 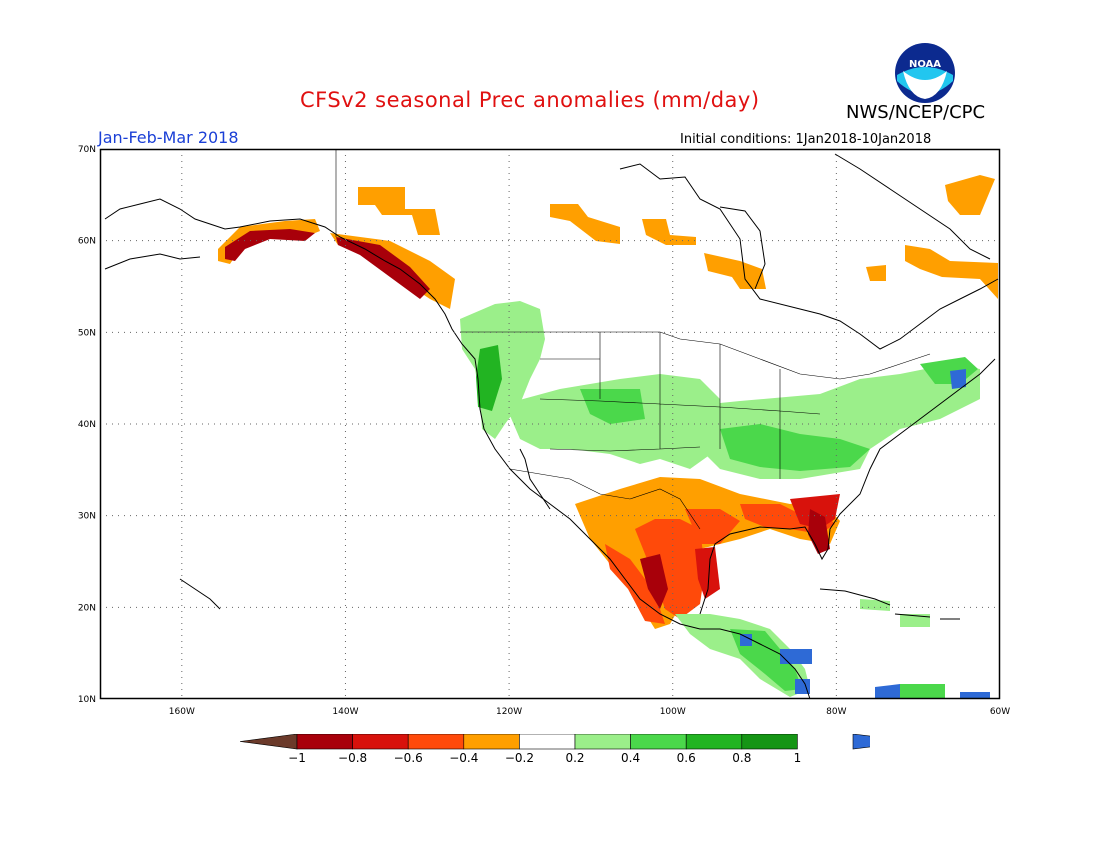 I want to click on legend-swatches, so click(x=555, y=742).